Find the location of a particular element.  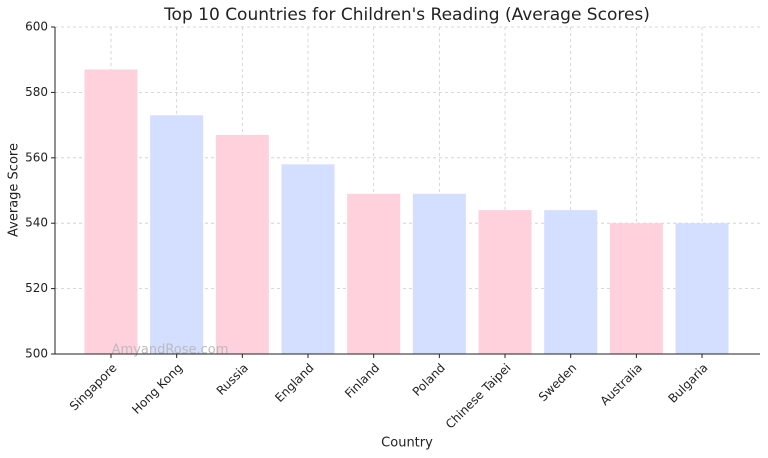

watermark: AmyandRose.com is located at coordinates (170, 350).